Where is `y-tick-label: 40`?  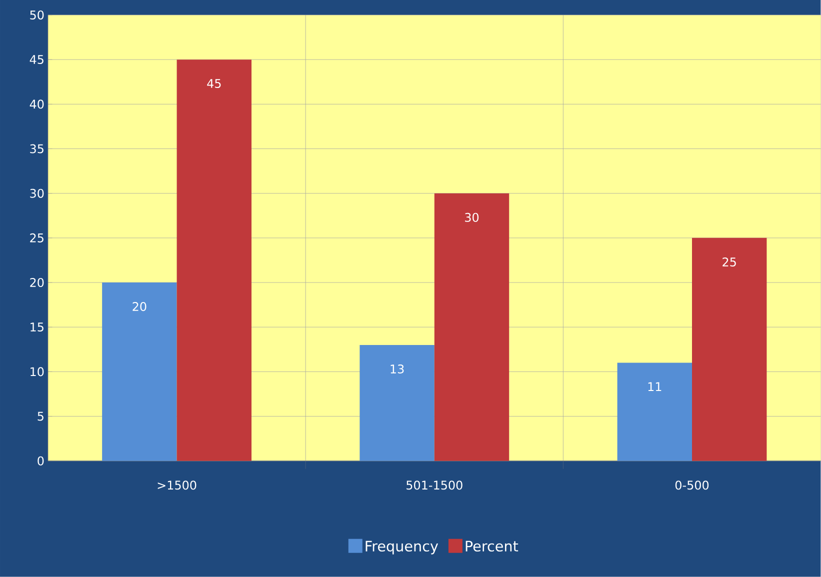
y-tick-label: 40 is located at coordinates (37, 104).